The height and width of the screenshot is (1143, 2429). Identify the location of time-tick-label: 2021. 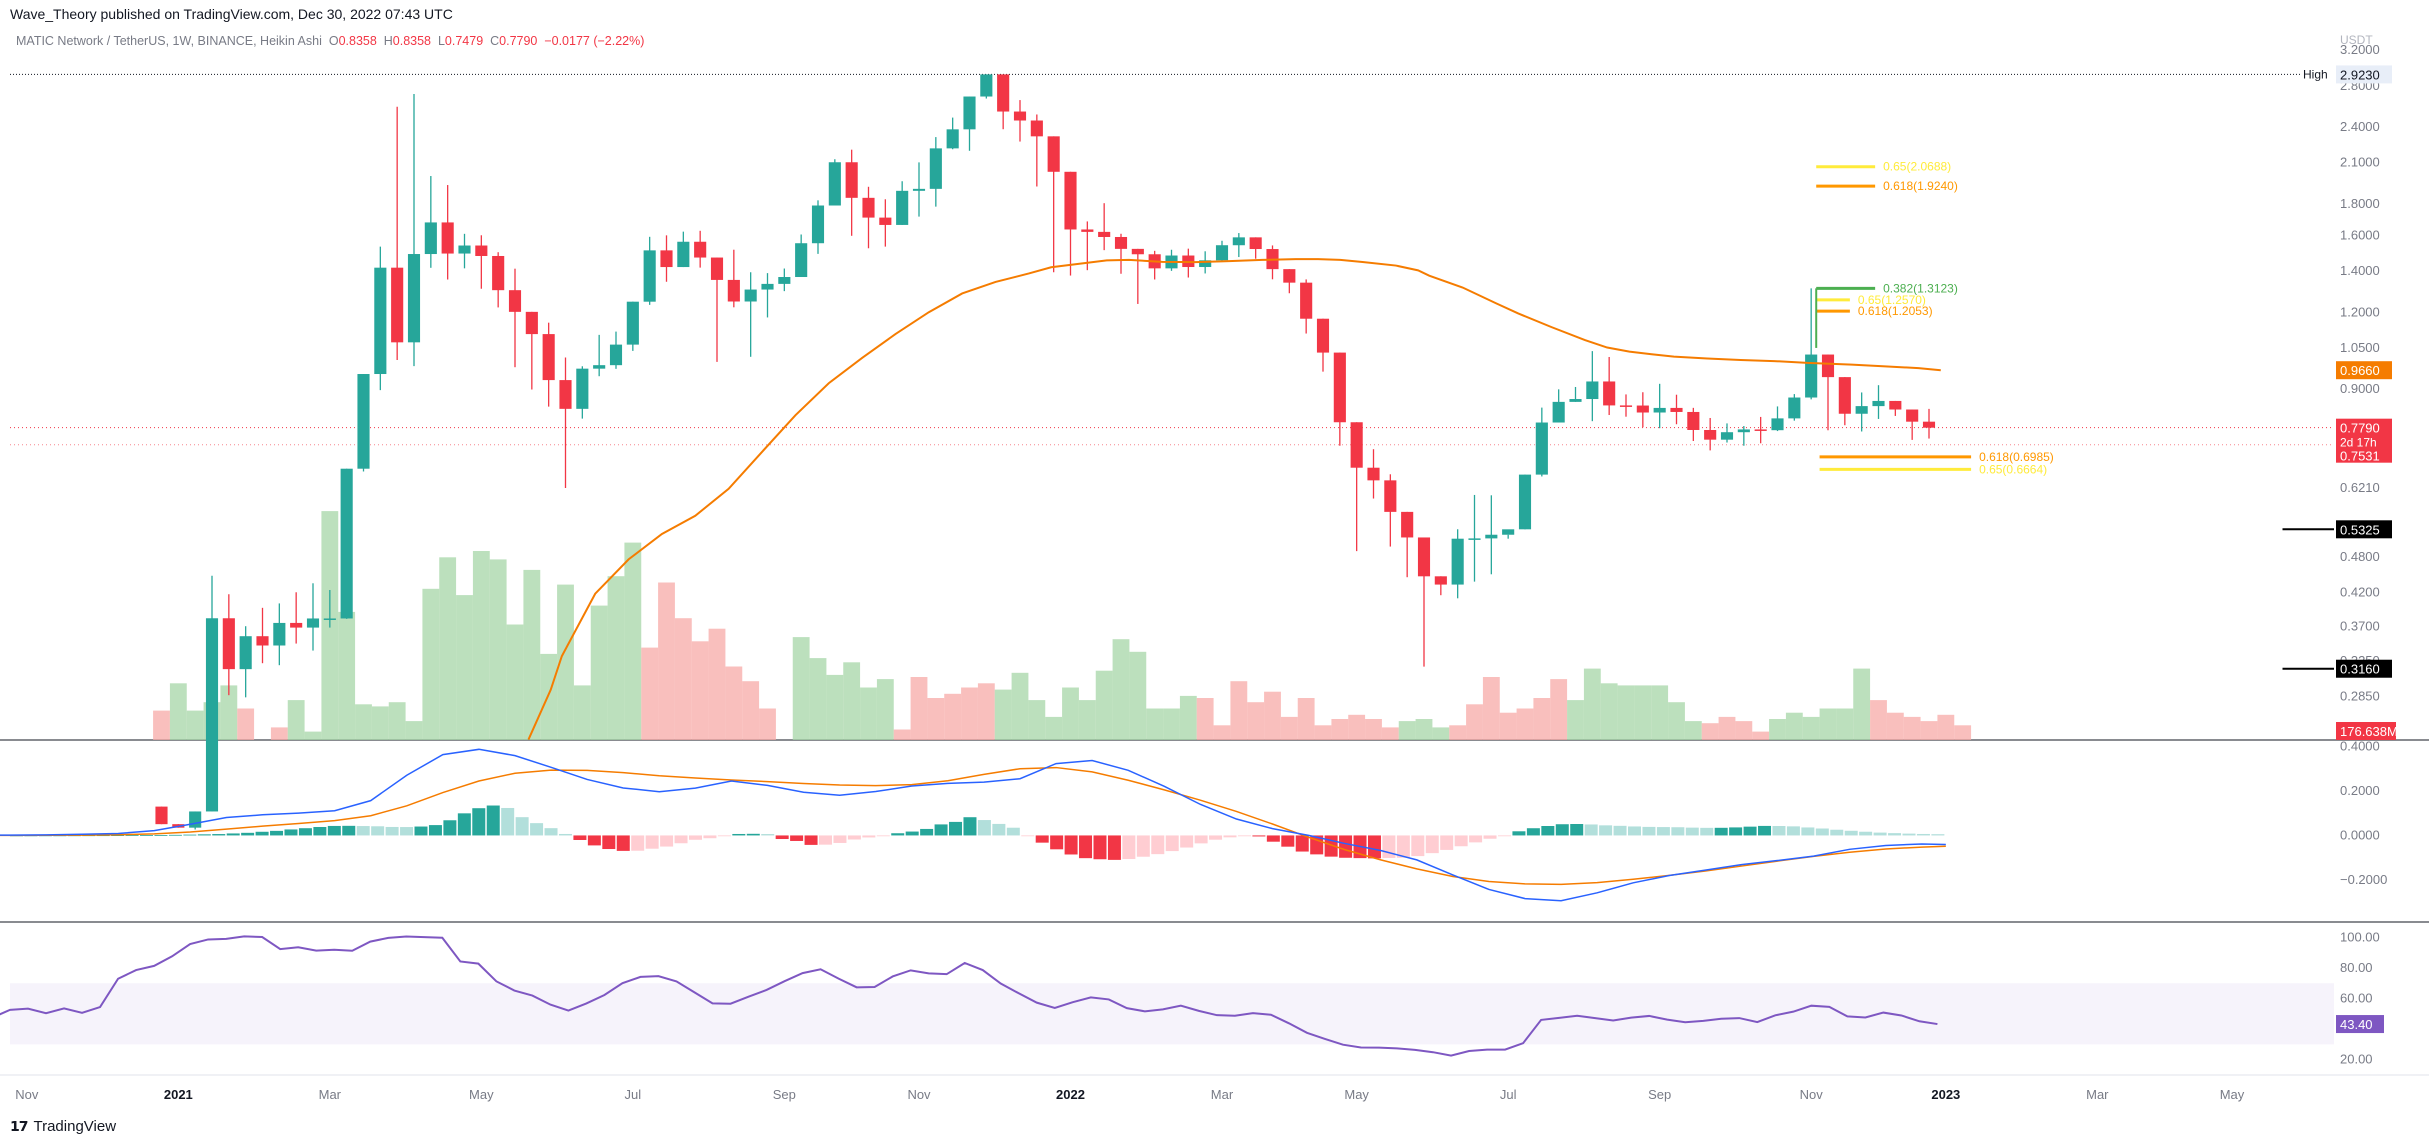
(178, 1094).